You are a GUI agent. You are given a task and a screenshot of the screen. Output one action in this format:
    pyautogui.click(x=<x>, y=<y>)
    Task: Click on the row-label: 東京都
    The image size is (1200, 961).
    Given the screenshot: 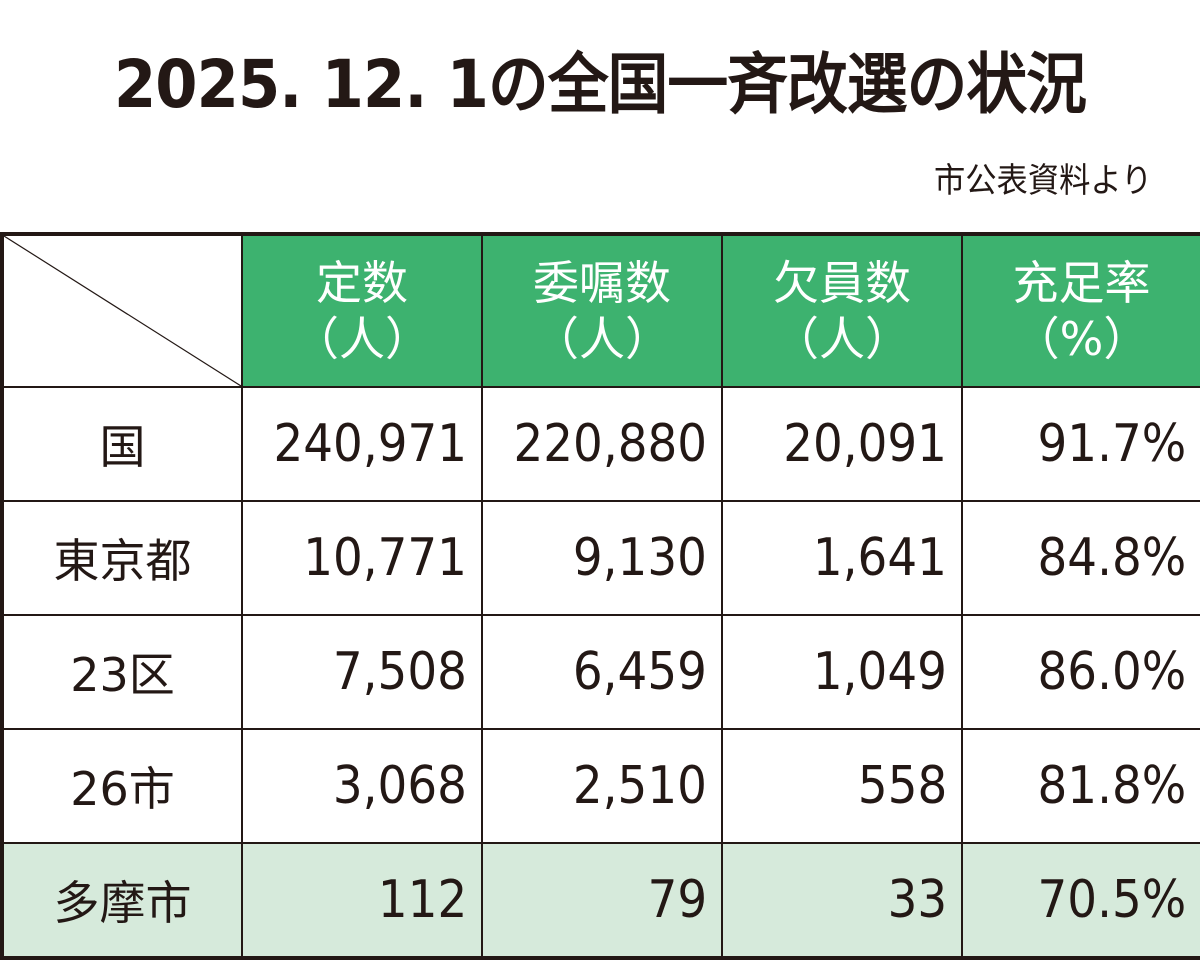 What is the action you would take?
    pyautogui.click(x=122, y=558)
    